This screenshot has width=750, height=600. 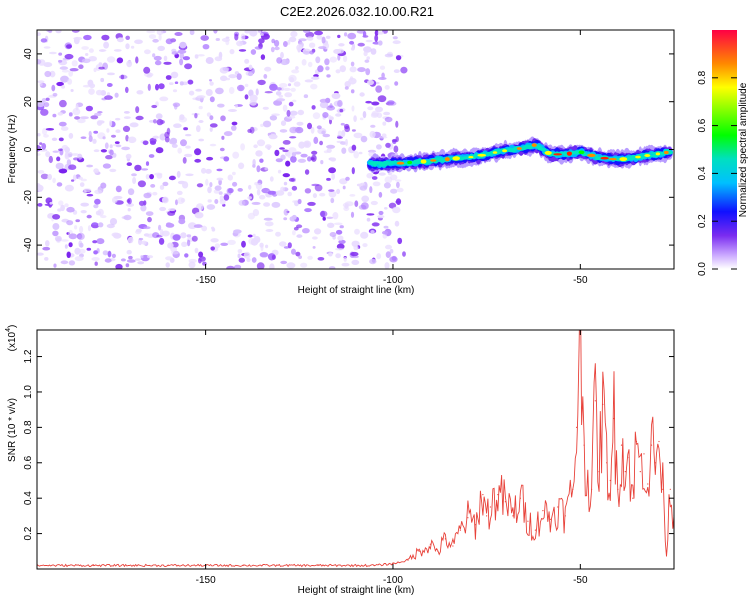 I want to click on colorbar-gradient, so click(x=724, y=149).